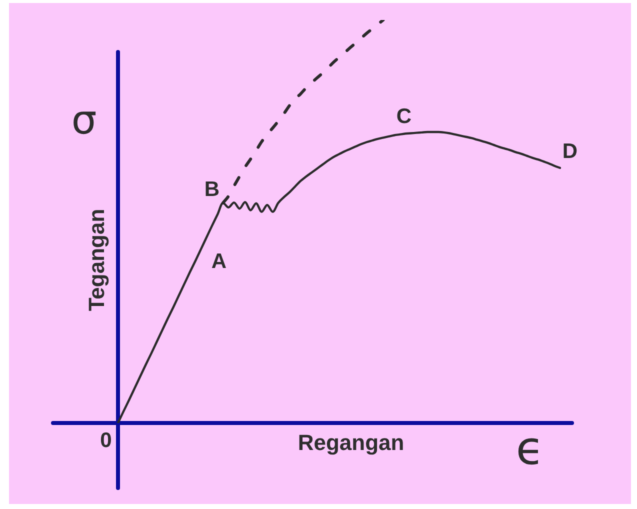  What do you see at coordinates (351, 443) in the screenshot?
I see `x-axis-title: Regangan` at bounding box center [351, 443].